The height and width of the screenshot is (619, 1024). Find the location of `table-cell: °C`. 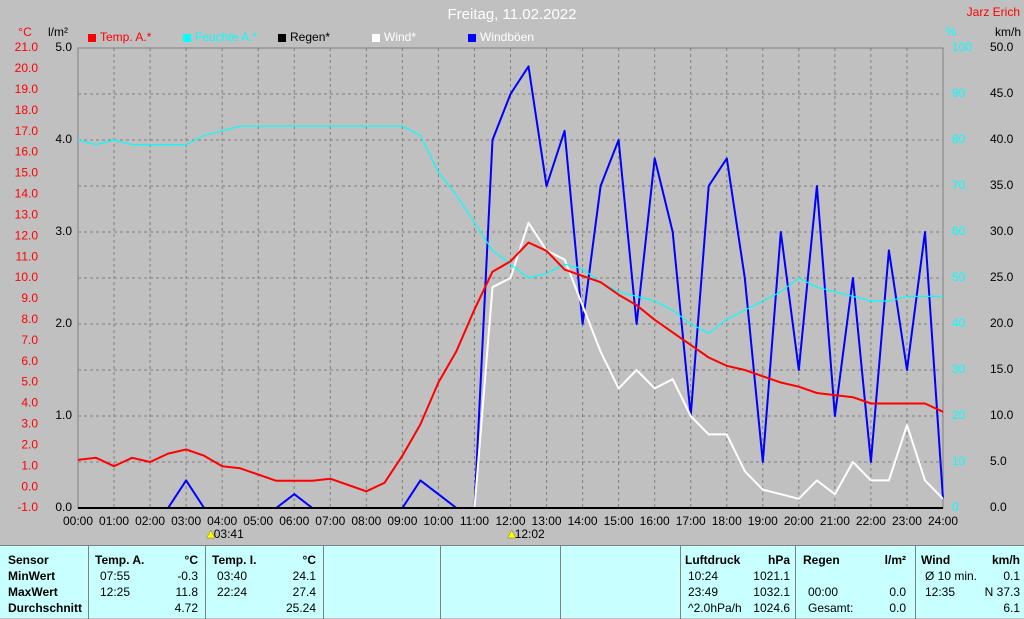

table-cell: °C is located at coordinates (309, 560).